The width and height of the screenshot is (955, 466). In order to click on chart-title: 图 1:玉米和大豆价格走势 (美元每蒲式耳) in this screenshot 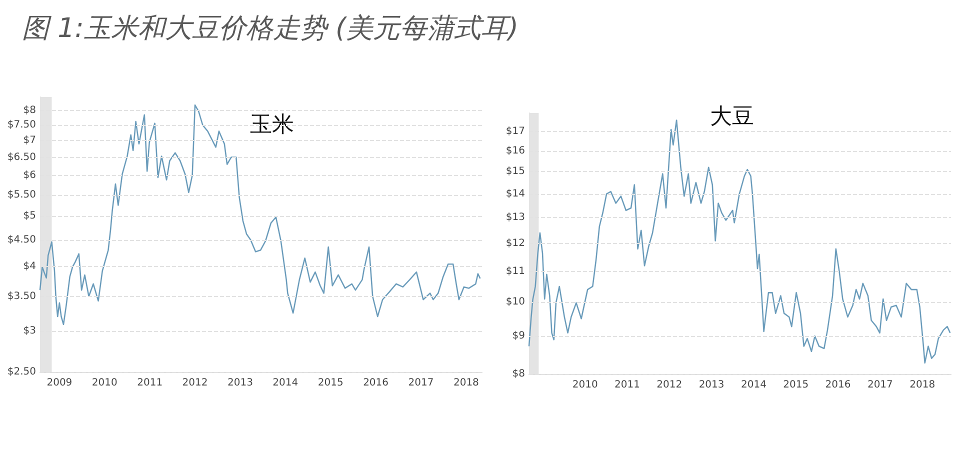, I will do `click(270, 29)`.